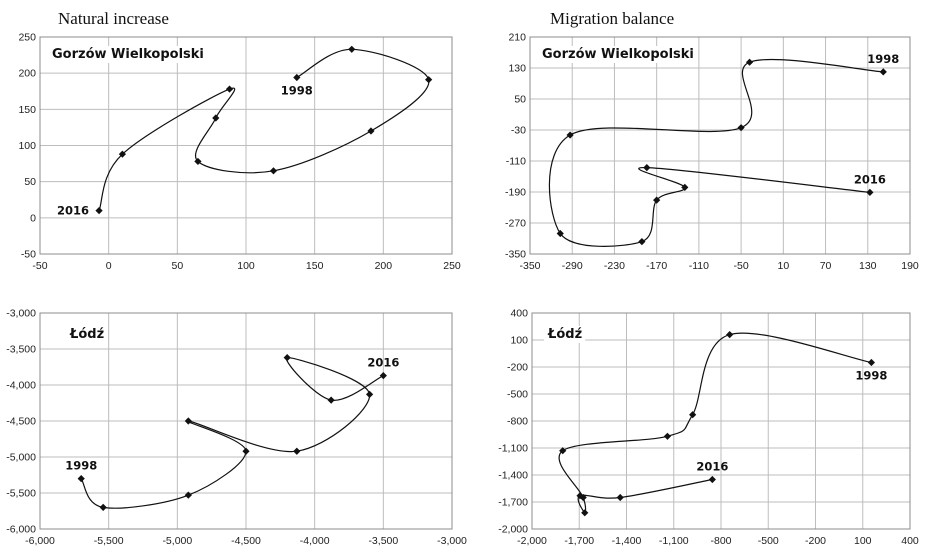 This screenshot has width=941, height=556. Describe the element at coordinates (315, 266) in the screenshot. I see `gorzow-natural-x-tick-label: 150` at that location.